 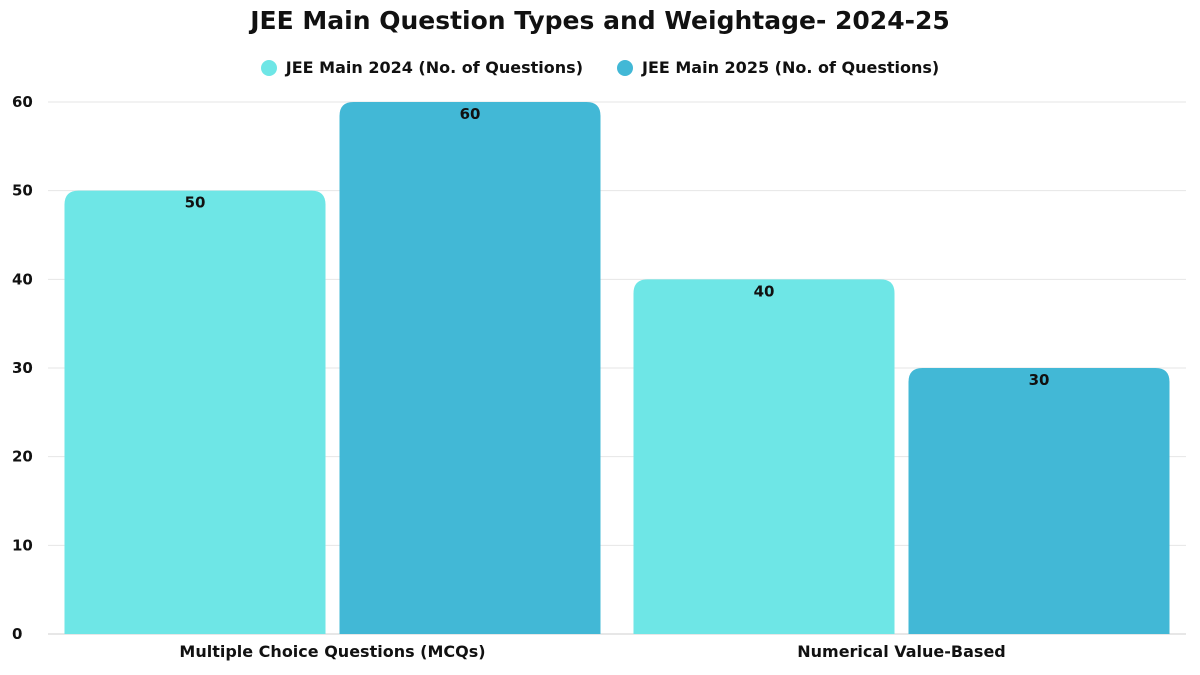 What do you see at coordinates (17, 634) in the screenshot?
I see `y-tick-label-0: 0` at bounding box center [17, 634].